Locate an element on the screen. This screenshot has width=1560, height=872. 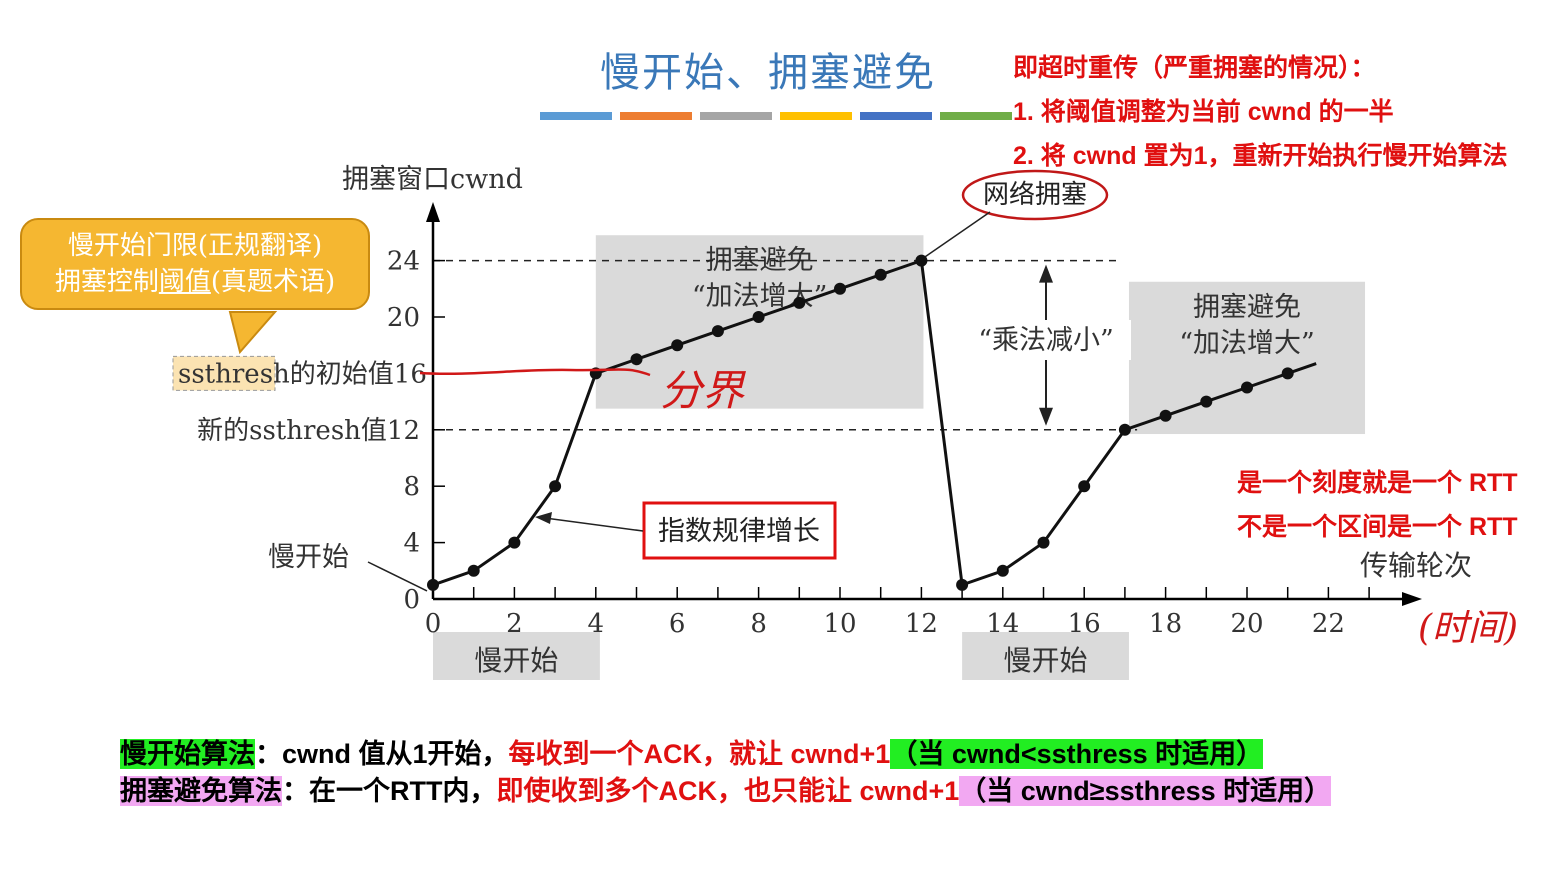
multiplicative-decrease-label: “乘法减小” is located at coordinates (1046, 340).